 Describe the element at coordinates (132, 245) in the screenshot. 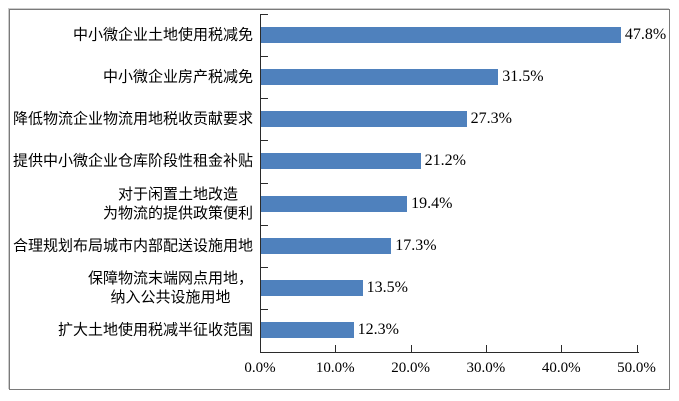

I see `category-label: 合理规划布局城市内部配送设施用地` at that location.